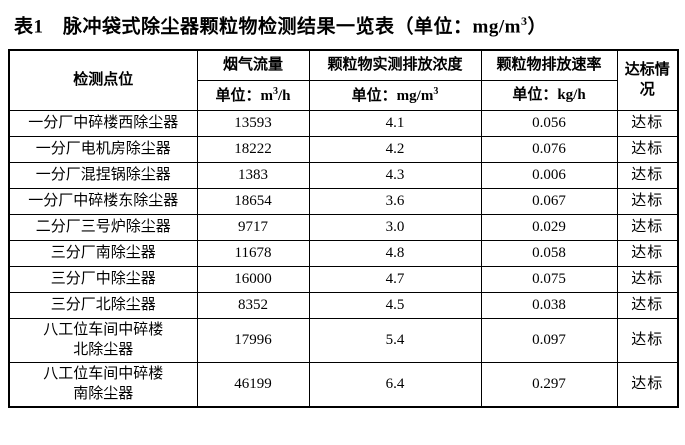  What do you see at coordinates (103, 385) in the screenshot?
I see `cell-detection-point: 八工位车间中碎楼 南除尘器` at bounding box center [103, 385].